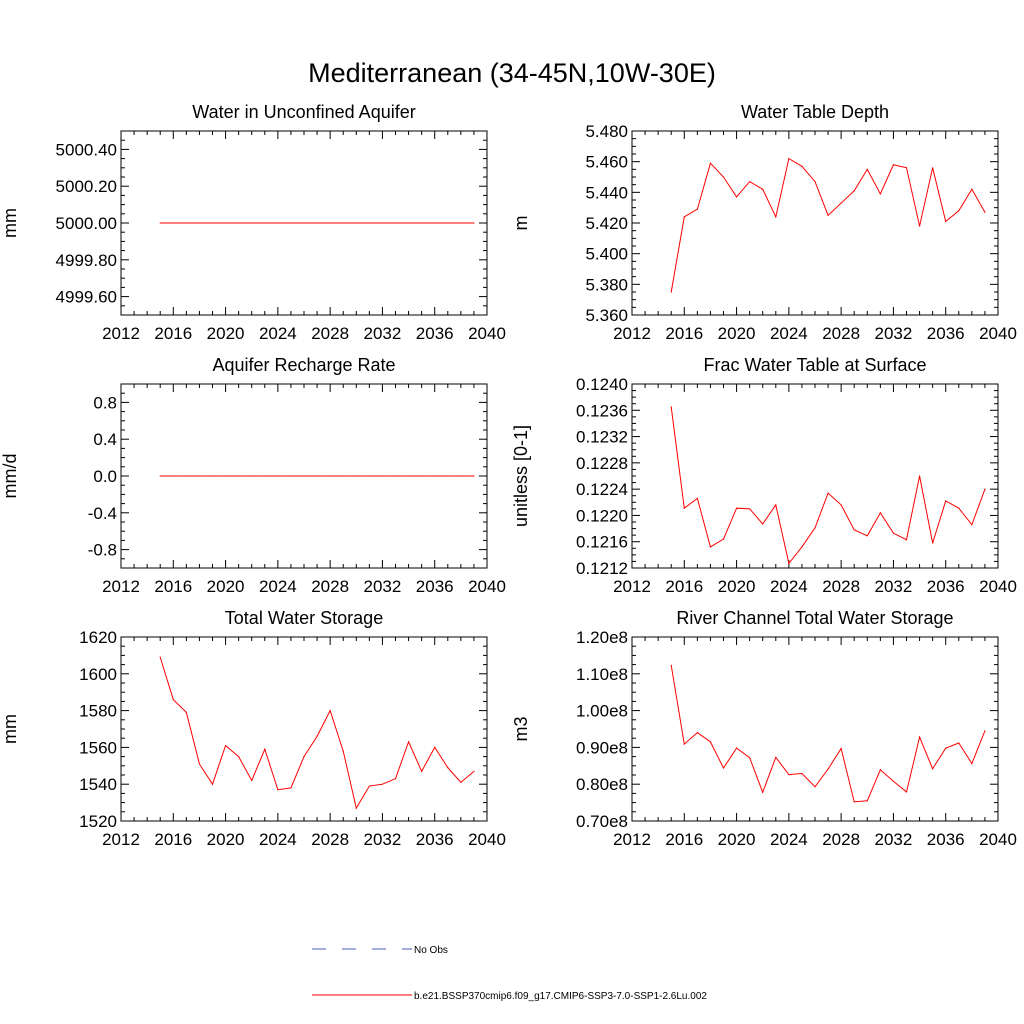 The height and width of the screenshot is (1024, 1024). What do you see at coordinates (10, 223) in the screenshot?
I see `y-axis-label: mm` at bounding box center [10, 223].